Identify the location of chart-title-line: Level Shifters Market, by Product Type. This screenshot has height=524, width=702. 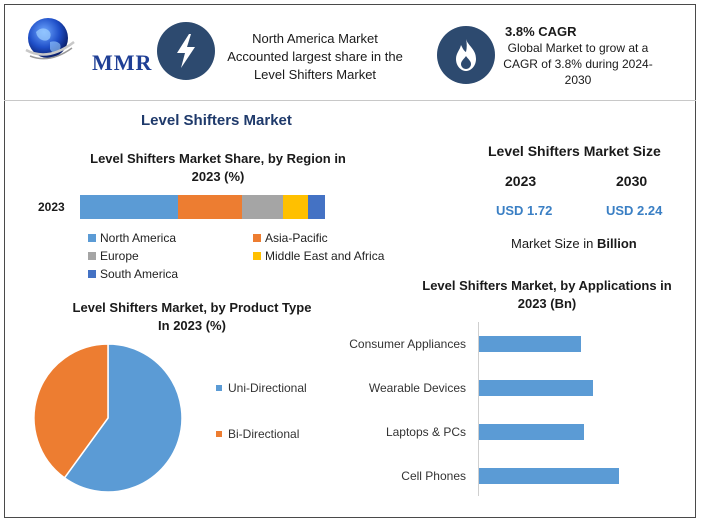
(192, 307).